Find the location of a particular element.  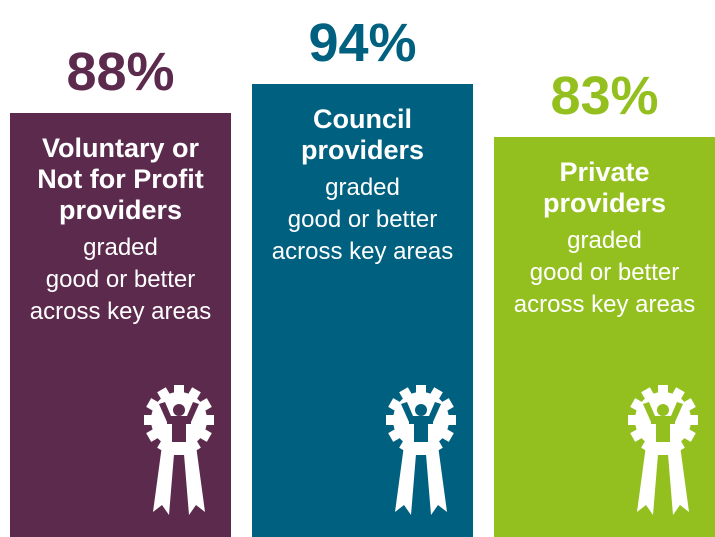

category-label: Council providers is located at coordinates (362, 134).